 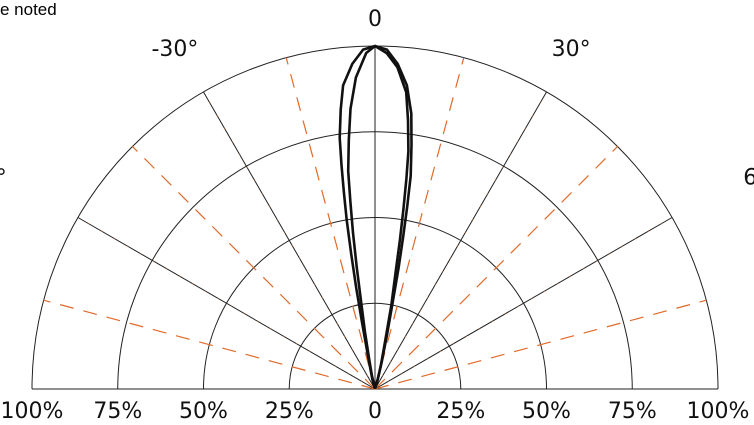 I want to click on radial-label-right: 75%, so click(x=632, y=411).